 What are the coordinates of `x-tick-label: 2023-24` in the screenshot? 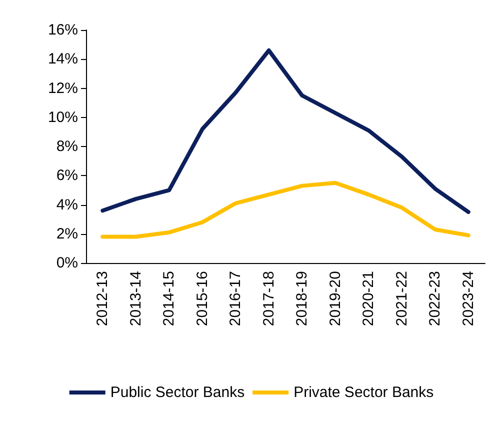 It's located at (468, 298).